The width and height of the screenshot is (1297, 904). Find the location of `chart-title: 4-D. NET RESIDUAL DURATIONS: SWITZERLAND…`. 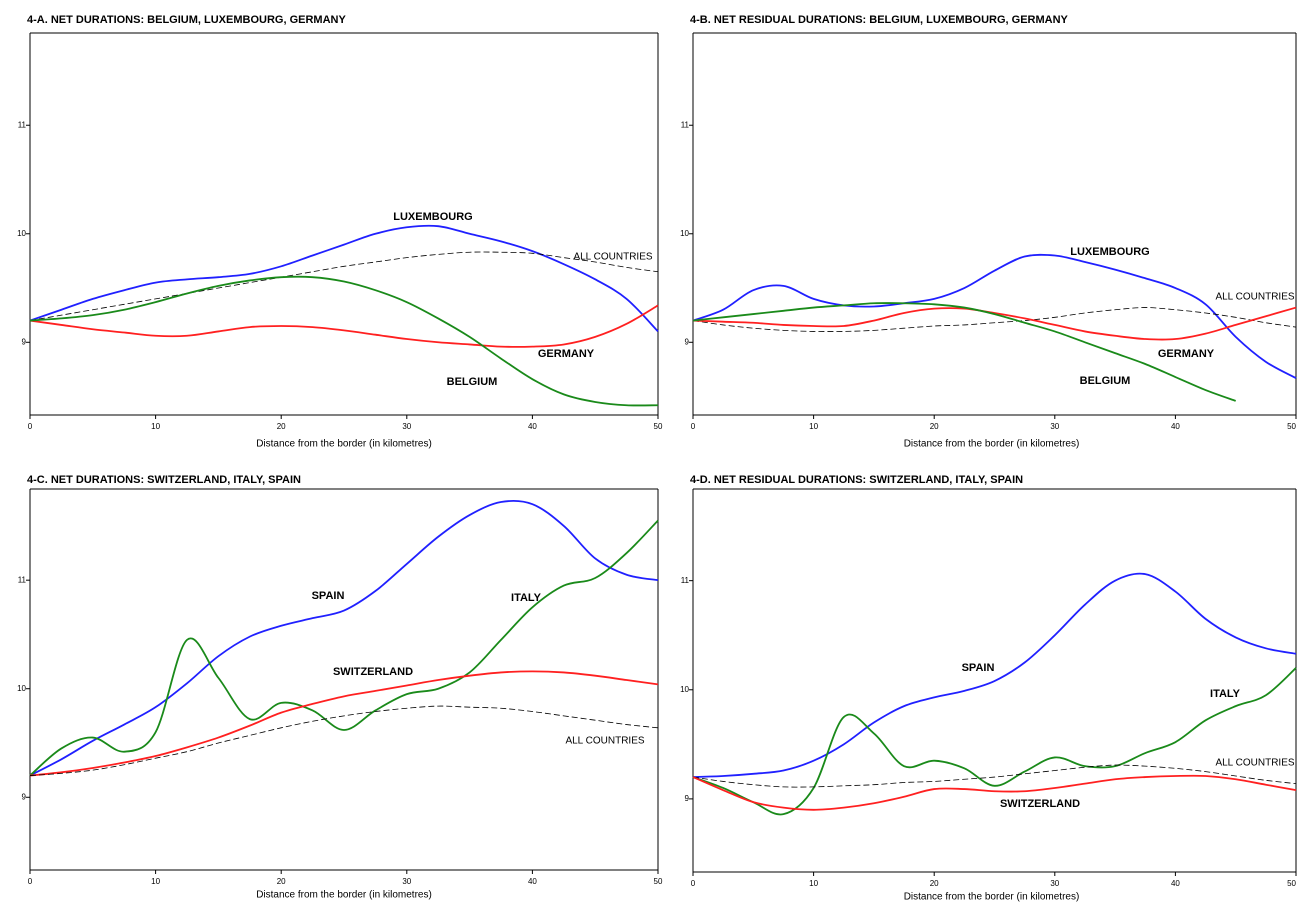

chart-title: 4-D. NET RESIDUAL DURATIONS: SWITZERLAND… is located at coordinates (856, 480).